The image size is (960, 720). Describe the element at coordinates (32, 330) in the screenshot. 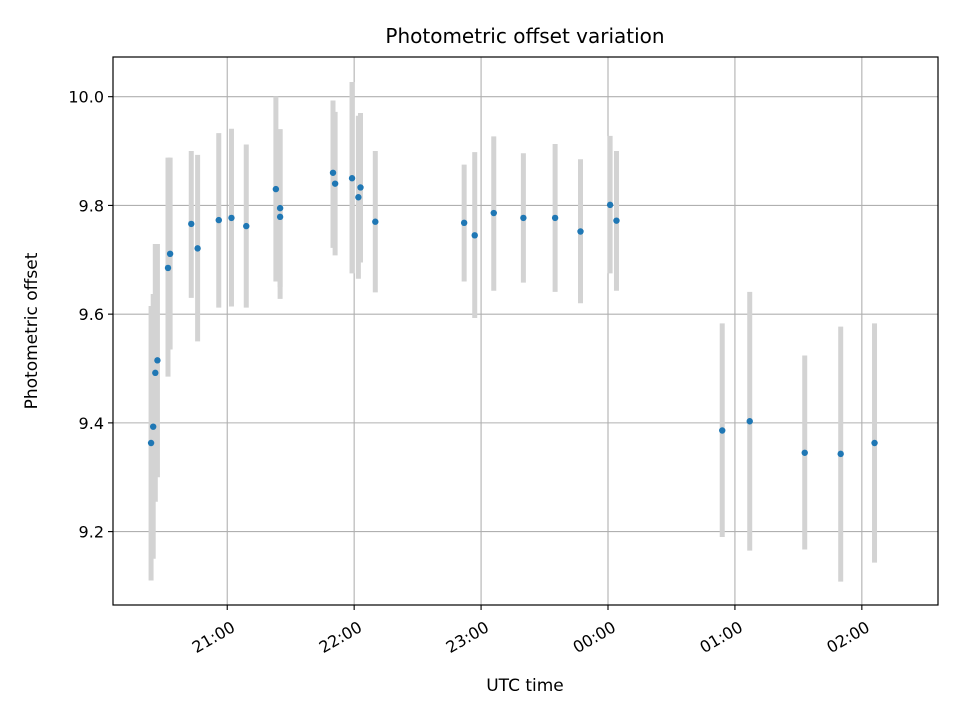

I see `y-axis-label: Photometric offset` at that location.